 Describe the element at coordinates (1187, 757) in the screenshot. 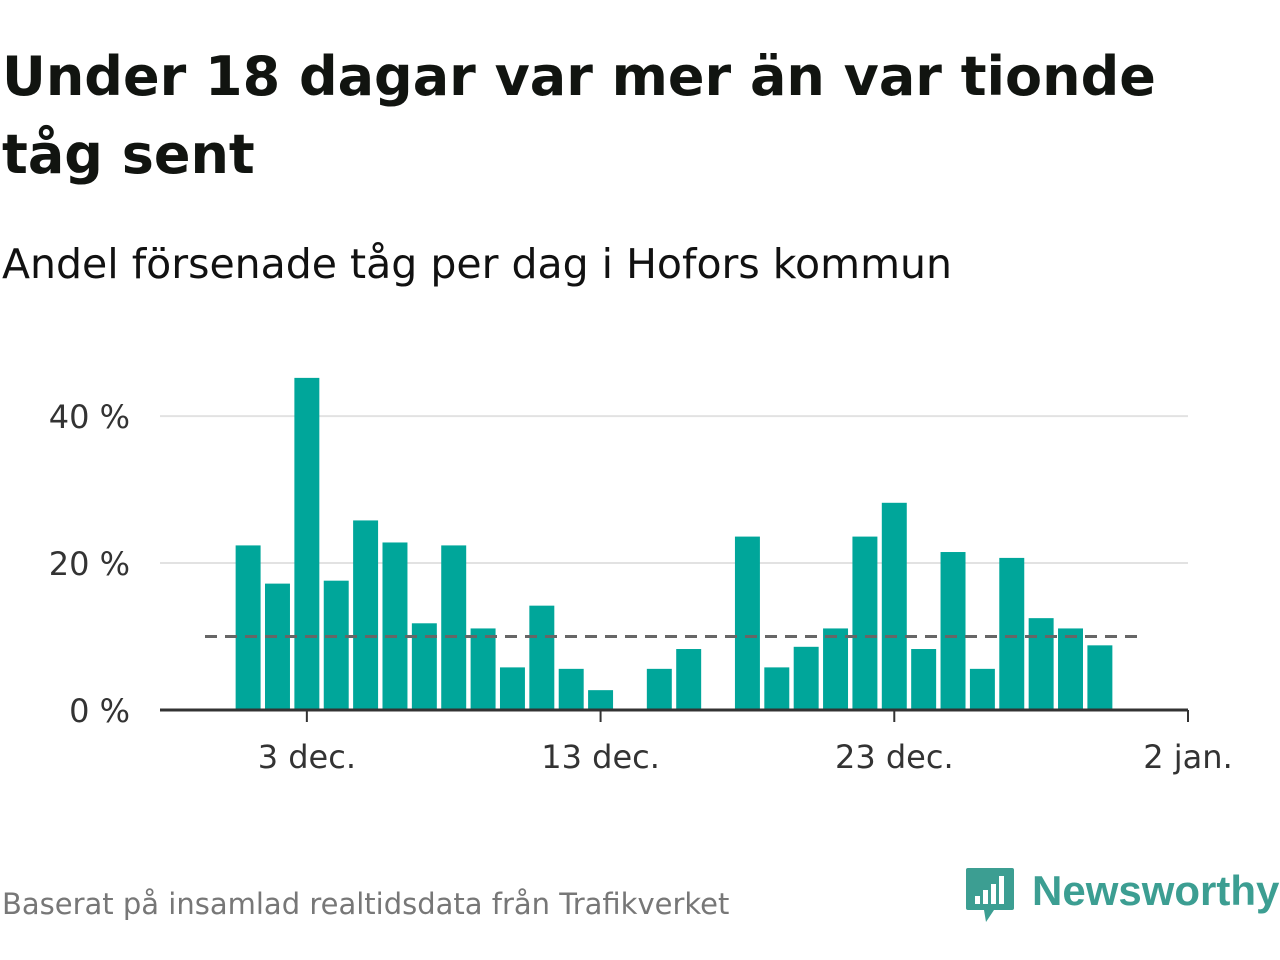

I see `x-tick-label: 2 jan.` at that location.